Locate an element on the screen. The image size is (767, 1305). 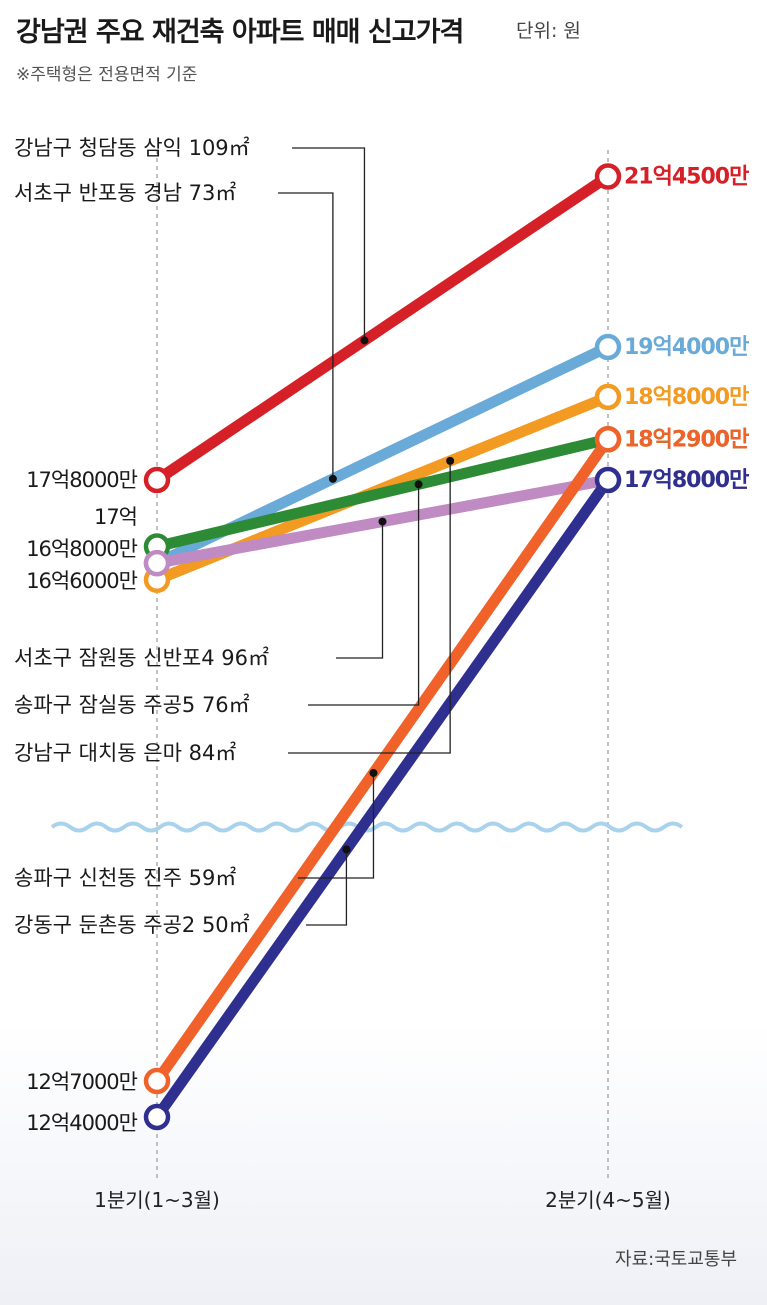
series-line-송파구-잠실동-주공5-76㎡ is located at coordinates (382, 493).